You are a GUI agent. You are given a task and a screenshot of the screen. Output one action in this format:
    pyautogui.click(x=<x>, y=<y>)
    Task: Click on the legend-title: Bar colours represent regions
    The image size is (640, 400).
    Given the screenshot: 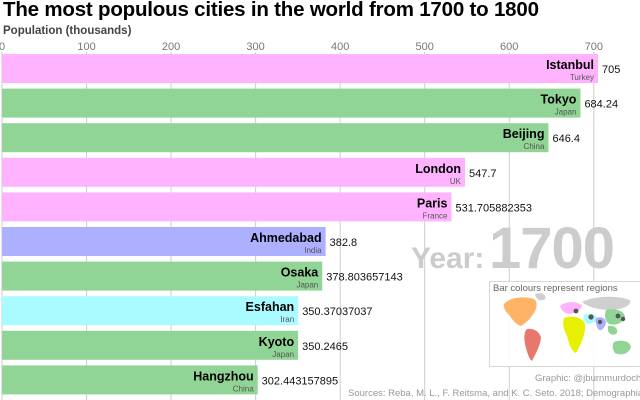 What is the action you would take?
    pyautogui.click(x=555, y=288)
    